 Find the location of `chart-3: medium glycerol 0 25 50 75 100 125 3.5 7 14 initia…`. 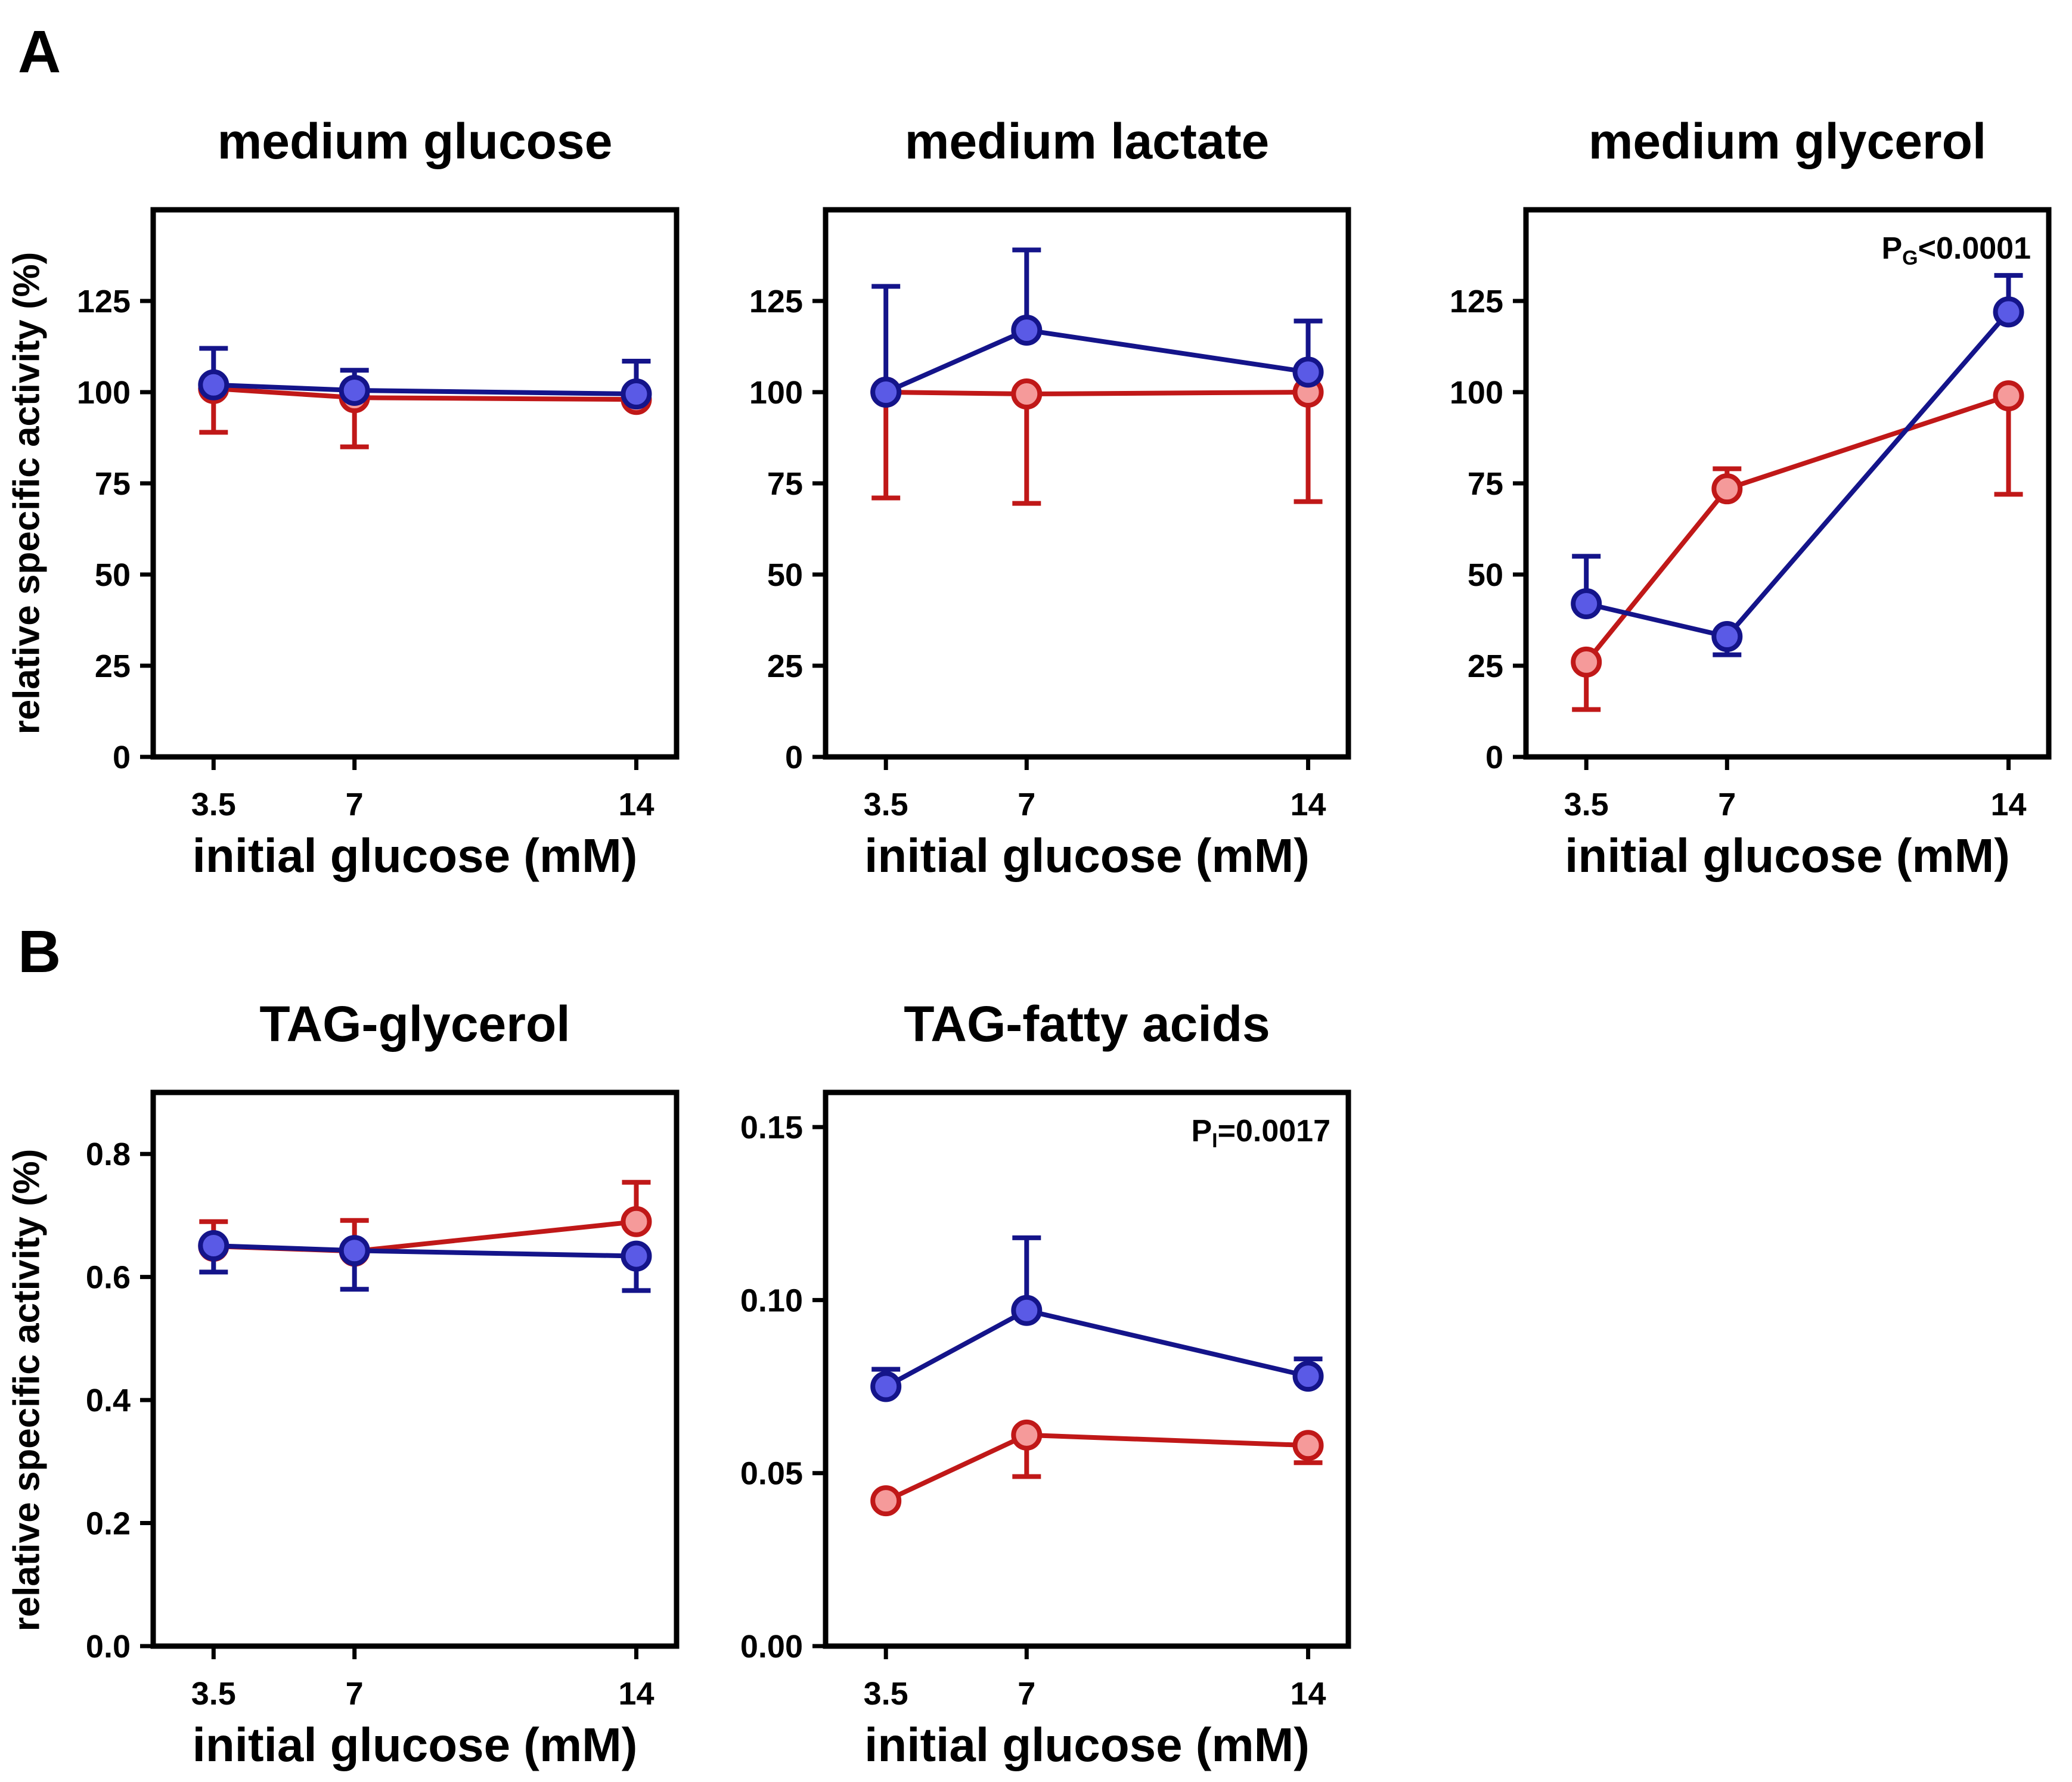

chart-3: medium glycerol 0 25 50 75 100 125 3.5 7 14 initia… is located at coordinates (1751, 497).